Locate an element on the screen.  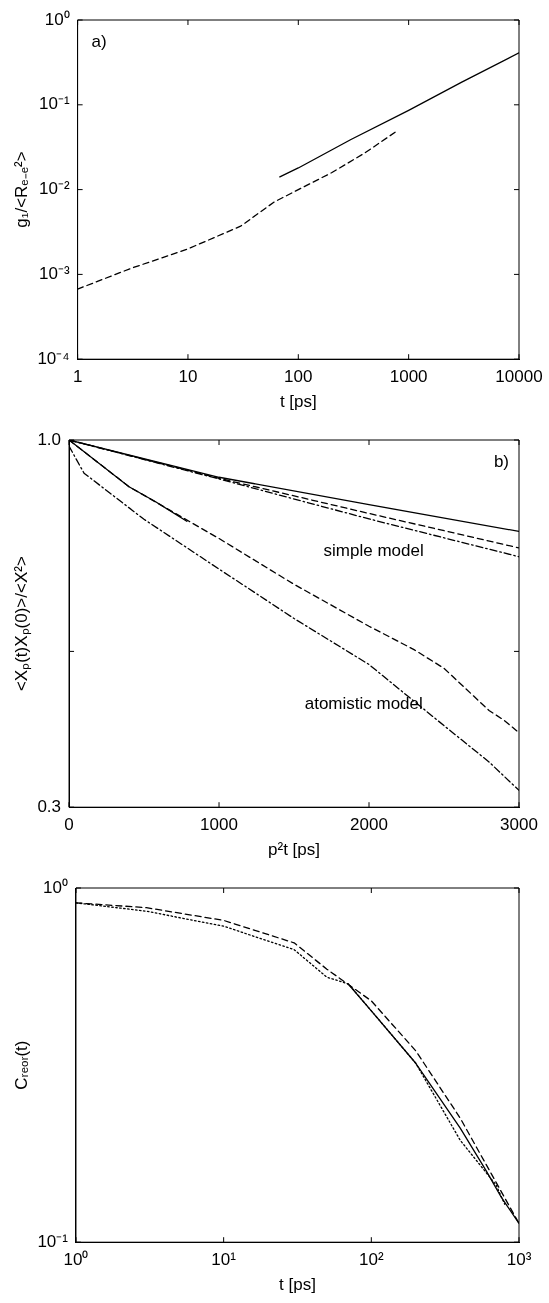
x-tick-label: 100 is located at coordinates (298, 377).